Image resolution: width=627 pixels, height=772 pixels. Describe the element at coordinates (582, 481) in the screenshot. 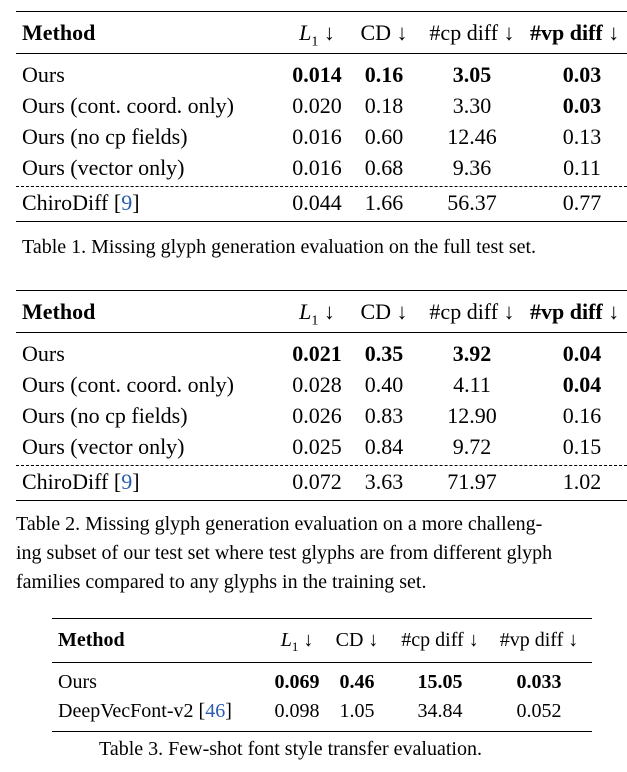

I see `vp-cell: 1.02` at that location.